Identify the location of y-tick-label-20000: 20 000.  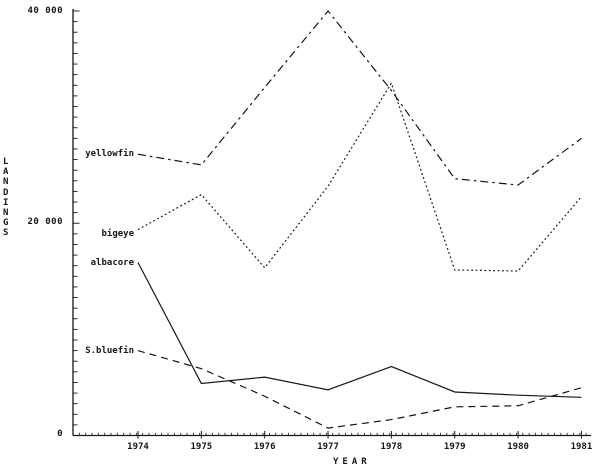
(45, 222).